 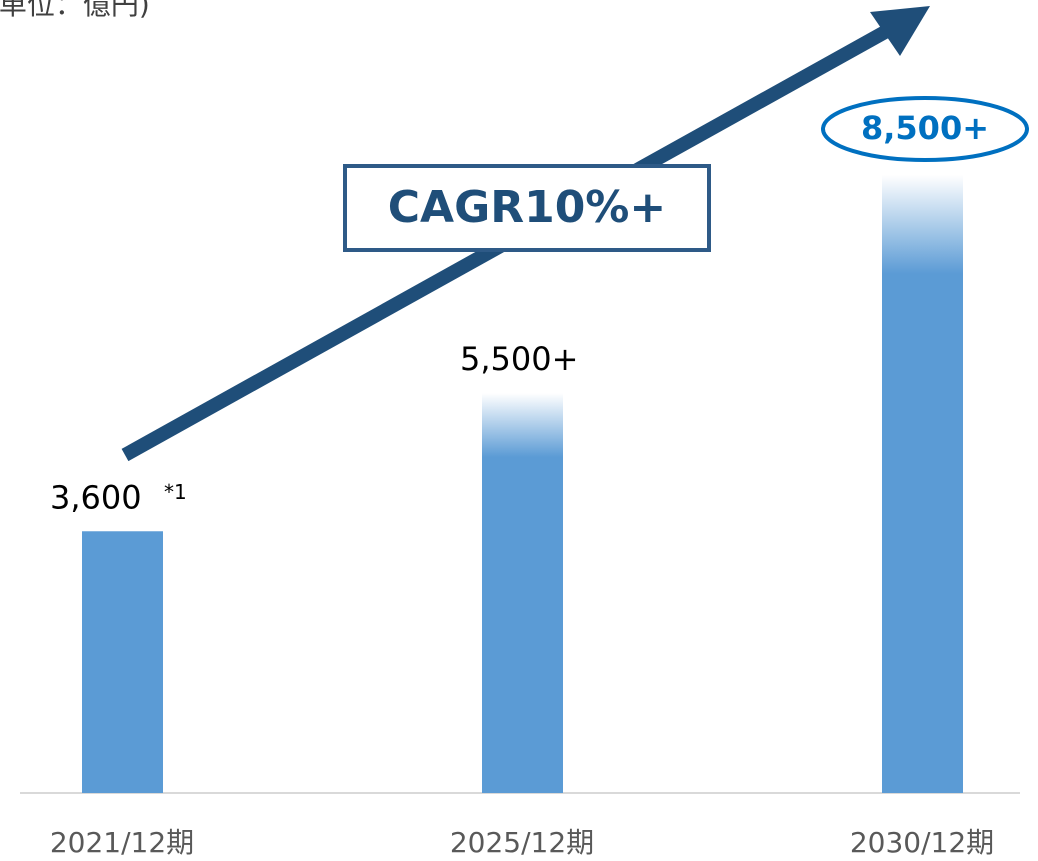 What do you see at coordinates (519, 359) in the screenshot?
I see `value-label: 5,500+` at bounding box center [519, 359].